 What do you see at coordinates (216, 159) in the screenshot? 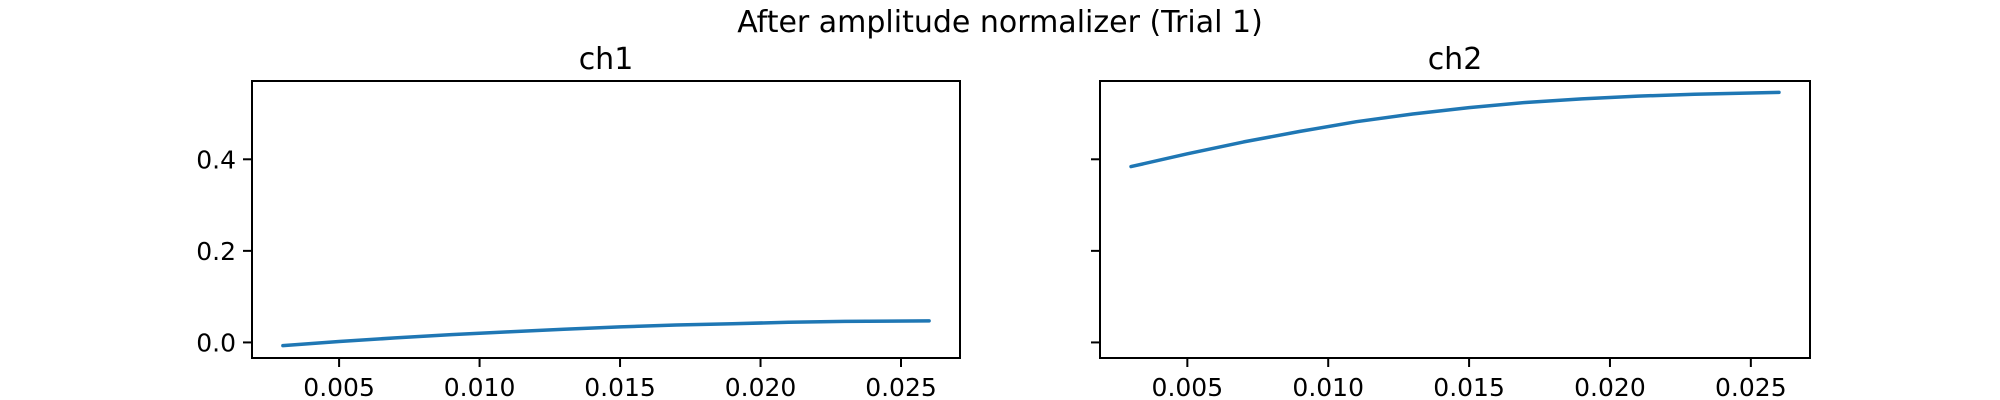
I see `y-tick-label: 0.4` at bounding box center [216, 159].